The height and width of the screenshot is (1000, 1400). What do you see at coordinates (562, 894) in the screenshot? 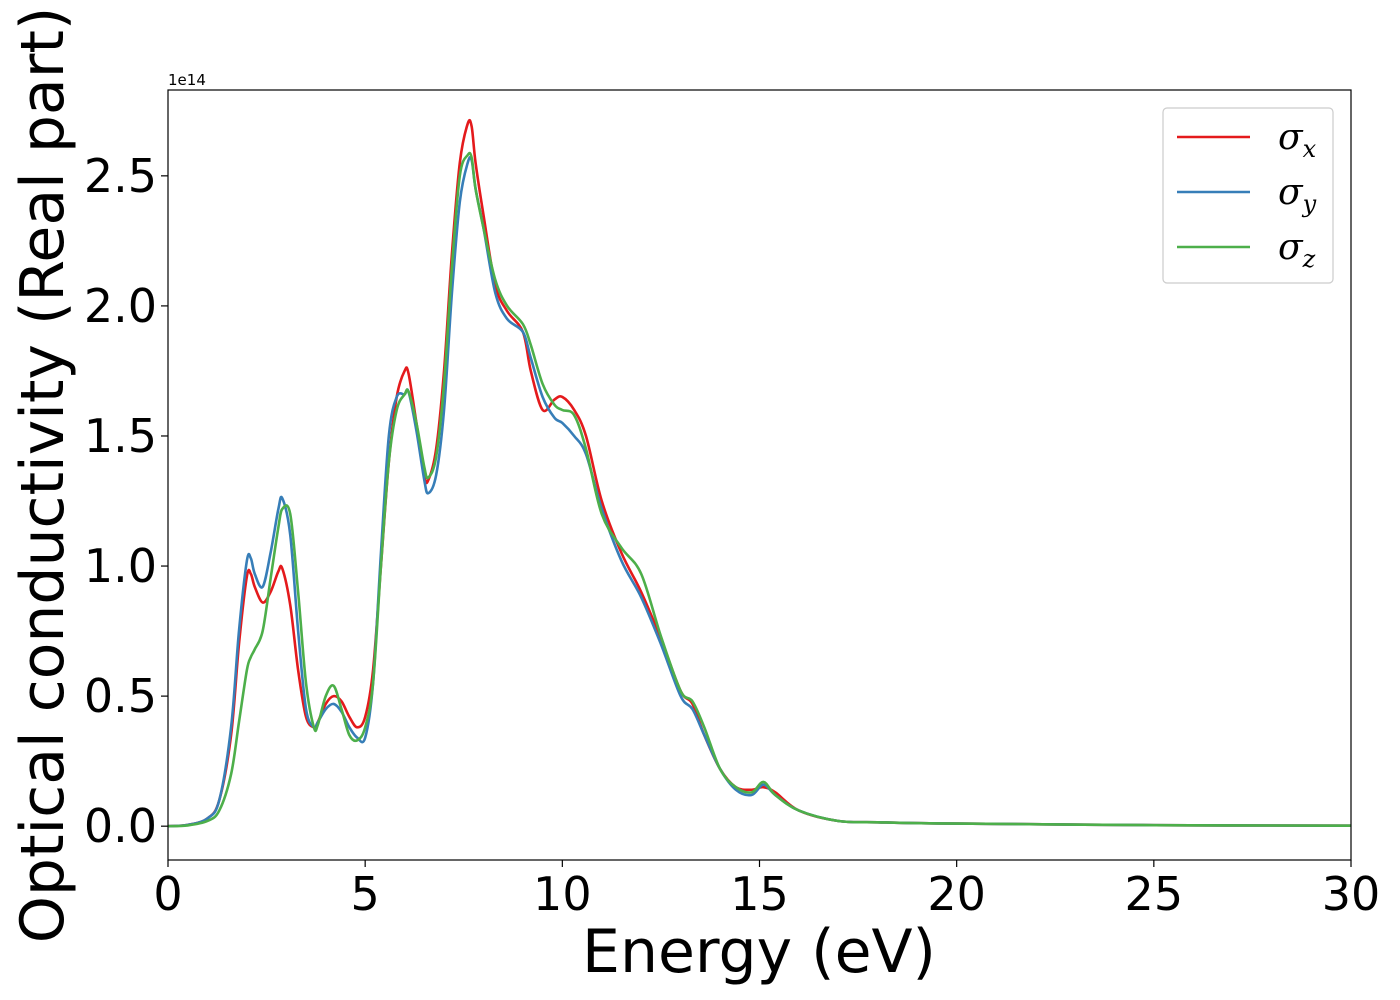
I see `x-tick-label: 10` at bounding box center [562, 894].